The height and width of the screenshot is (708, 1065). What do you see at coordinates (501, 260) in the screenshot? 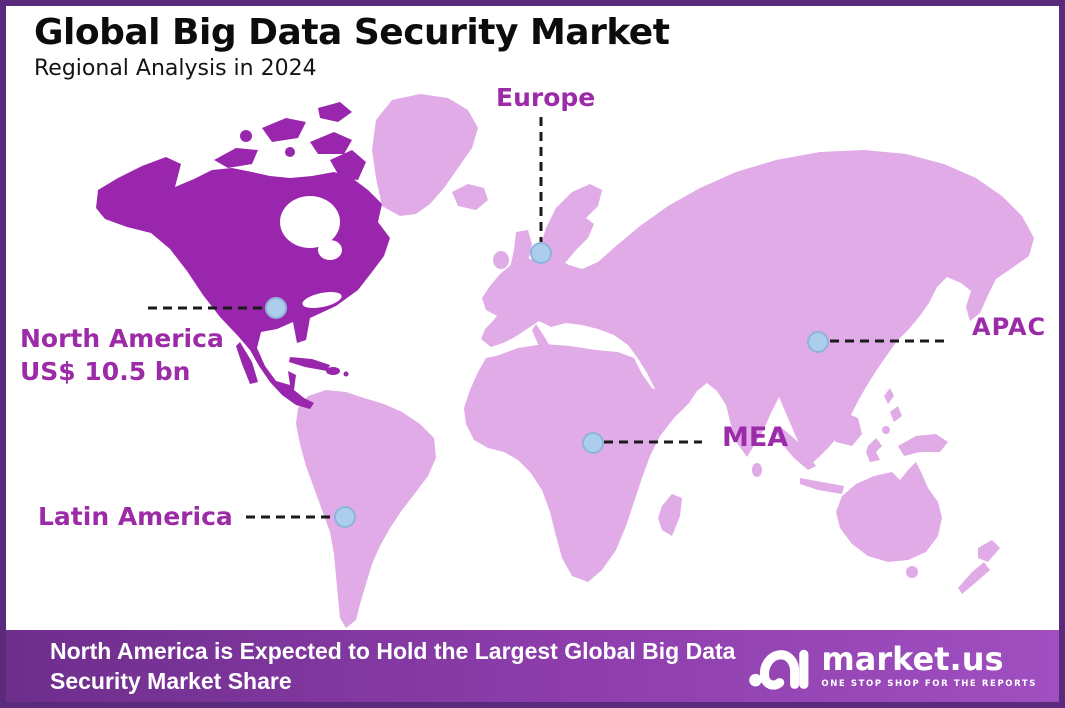
I see `ireland-shape` at bounding box center [501, 260].